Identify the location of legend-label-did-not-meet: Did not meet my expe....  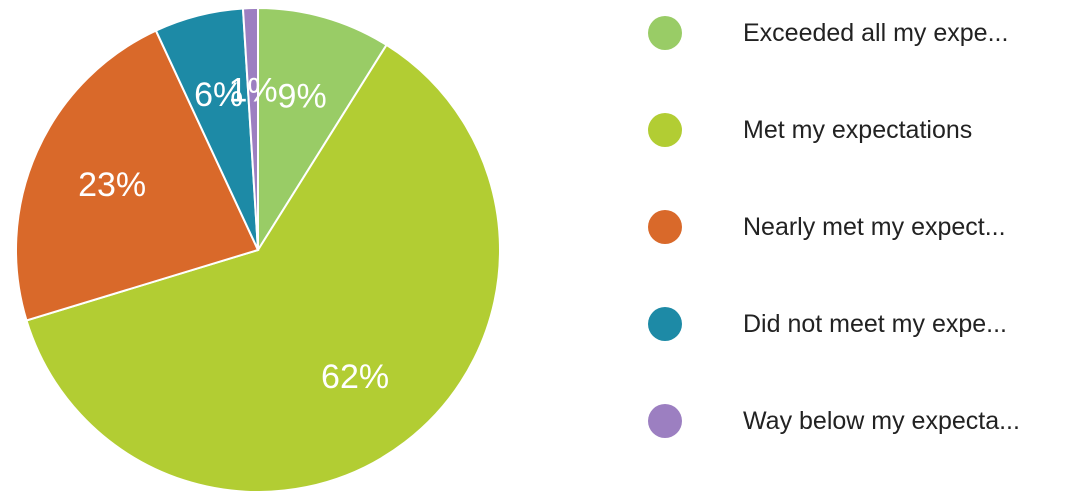
(875, 323).